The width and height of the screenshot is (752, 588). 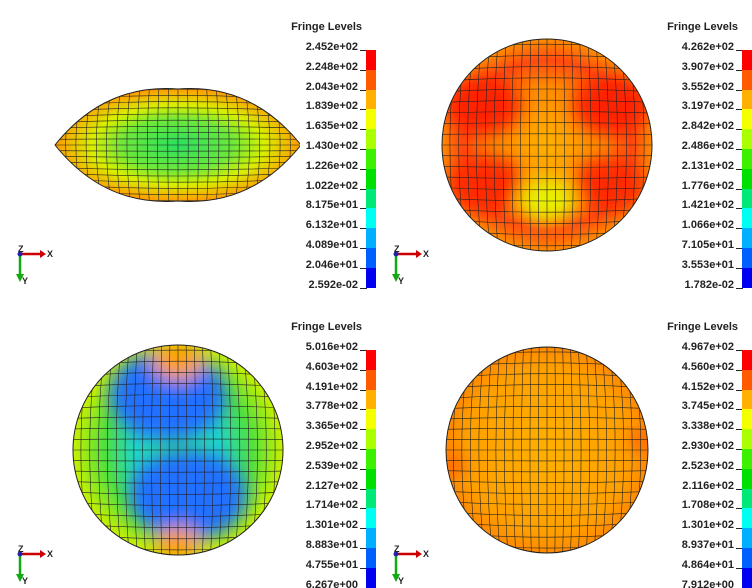 What do you see at coordinates (336, 205) in the screenshot?
I see `legend-level: 8.175e+01` at bounding box center [336, 205].